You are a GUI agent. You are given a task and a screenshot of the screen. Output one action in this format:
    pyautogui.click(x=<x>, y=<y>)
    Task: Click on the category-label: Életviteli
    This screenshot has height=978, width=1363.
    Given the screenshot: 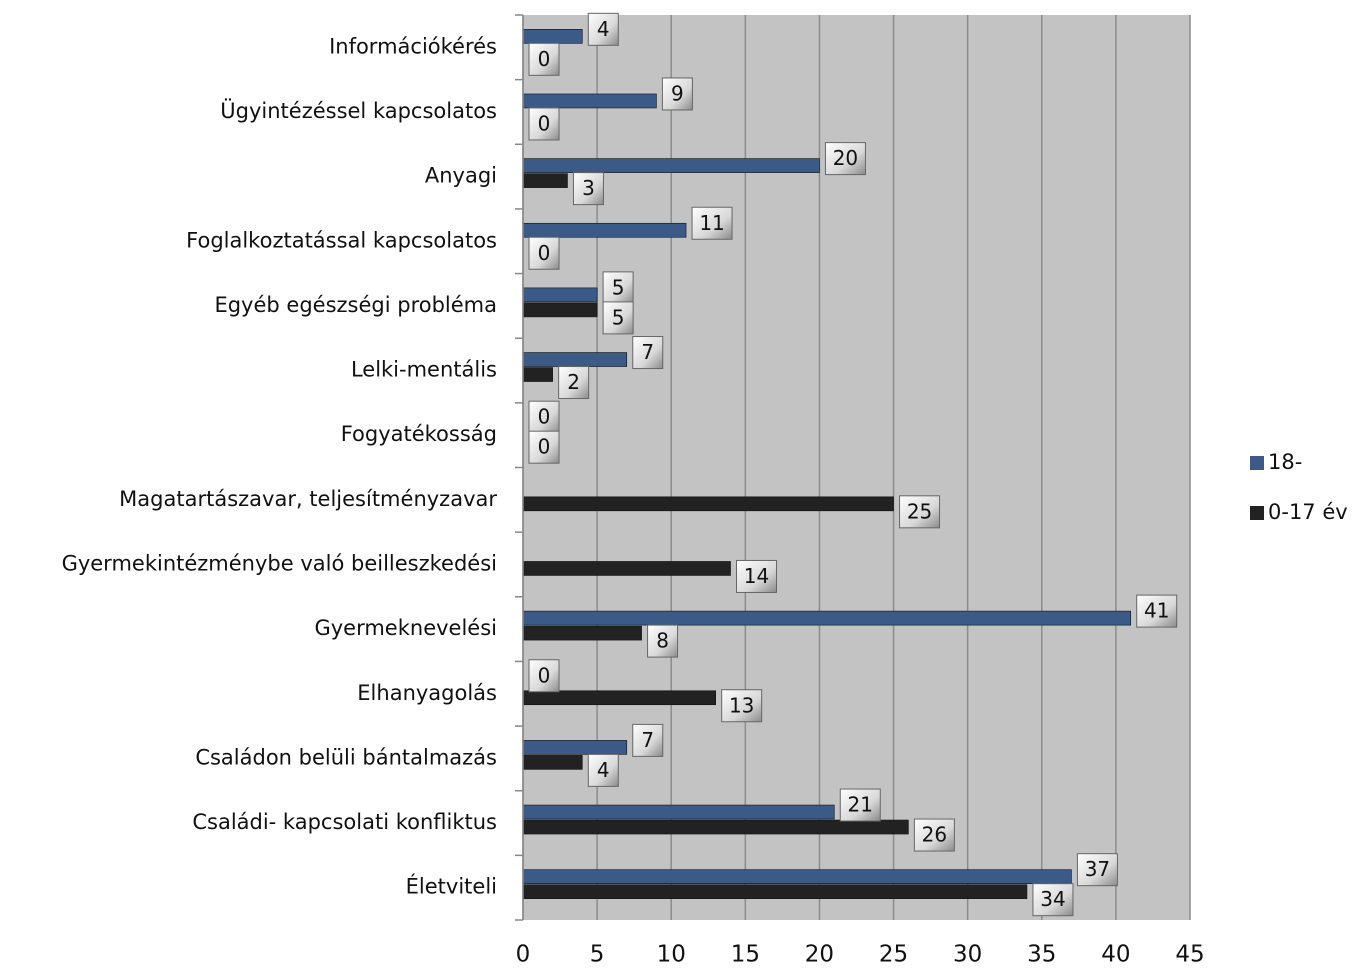 What is the action you would take?
    pyautogui.click(x=451, y=886)
    